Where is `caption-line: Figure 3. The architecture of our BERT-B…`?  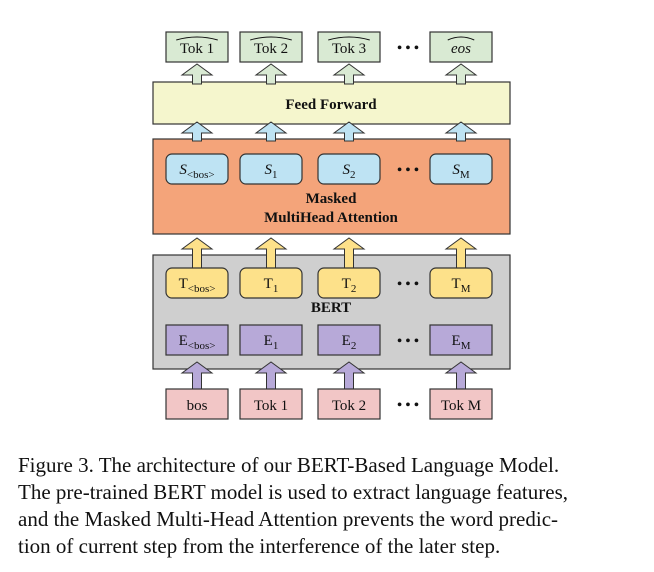 caption-line: Figure 3. The architecture of our BERT-B… is located at coordinates (289, 465).